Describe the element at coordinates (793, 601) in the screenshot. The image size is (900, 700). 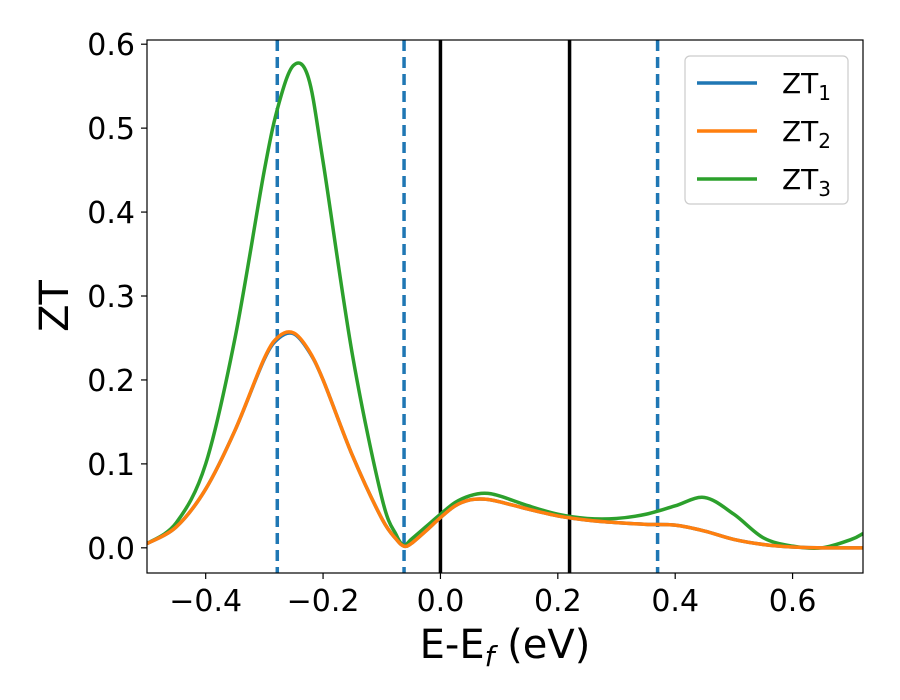
I see `x-tick-label: 0.6` at that location.